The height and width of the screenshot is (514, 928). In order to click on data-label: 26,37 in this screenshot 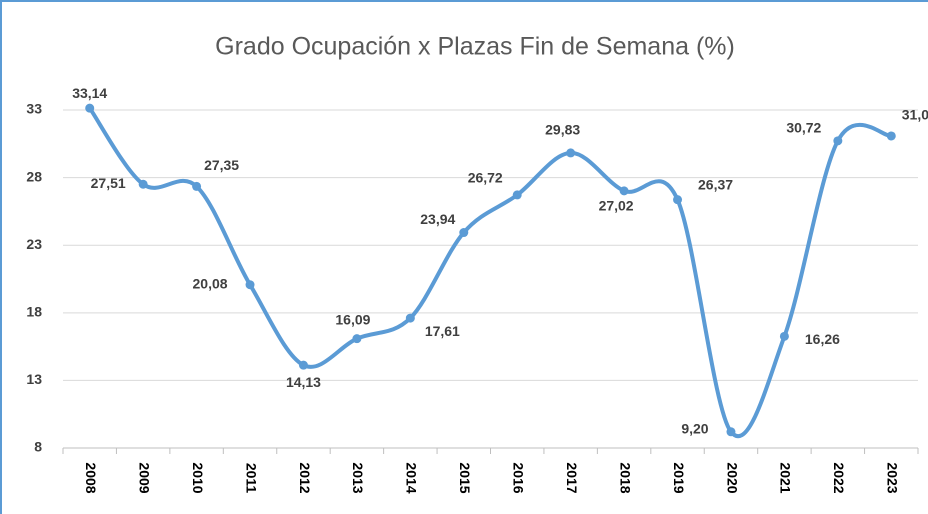, I will do `click(715, 184)`.